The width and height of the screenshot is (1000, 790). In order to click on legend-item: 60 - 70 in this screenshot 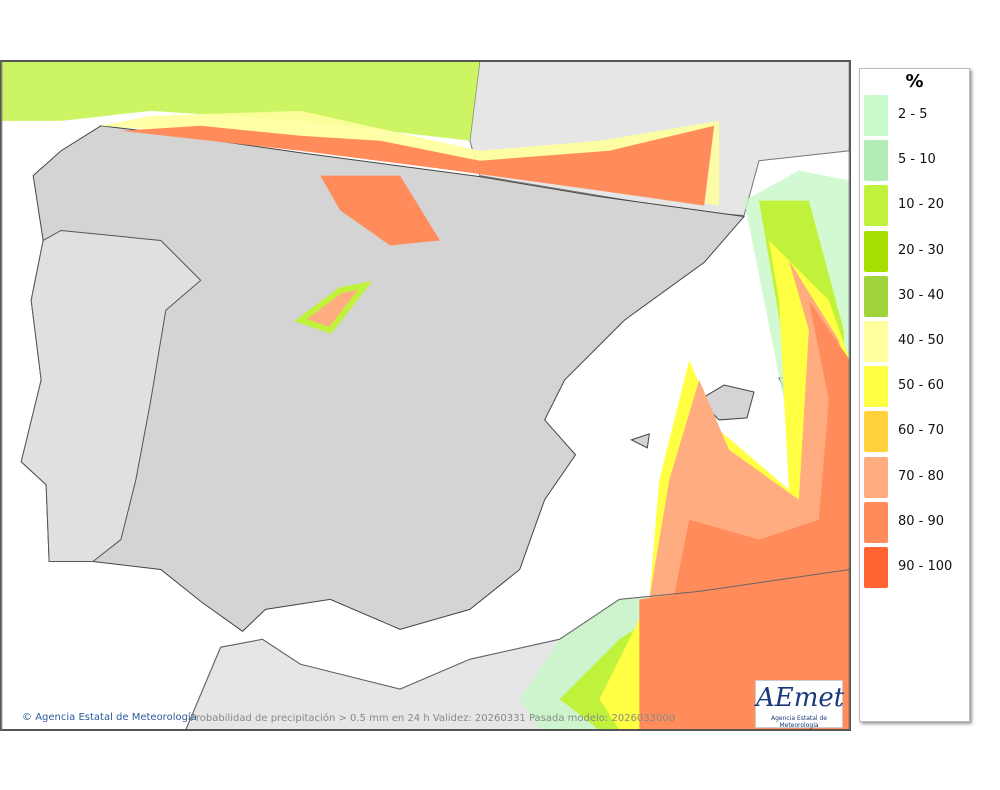, I will do `click(915, 432)`.